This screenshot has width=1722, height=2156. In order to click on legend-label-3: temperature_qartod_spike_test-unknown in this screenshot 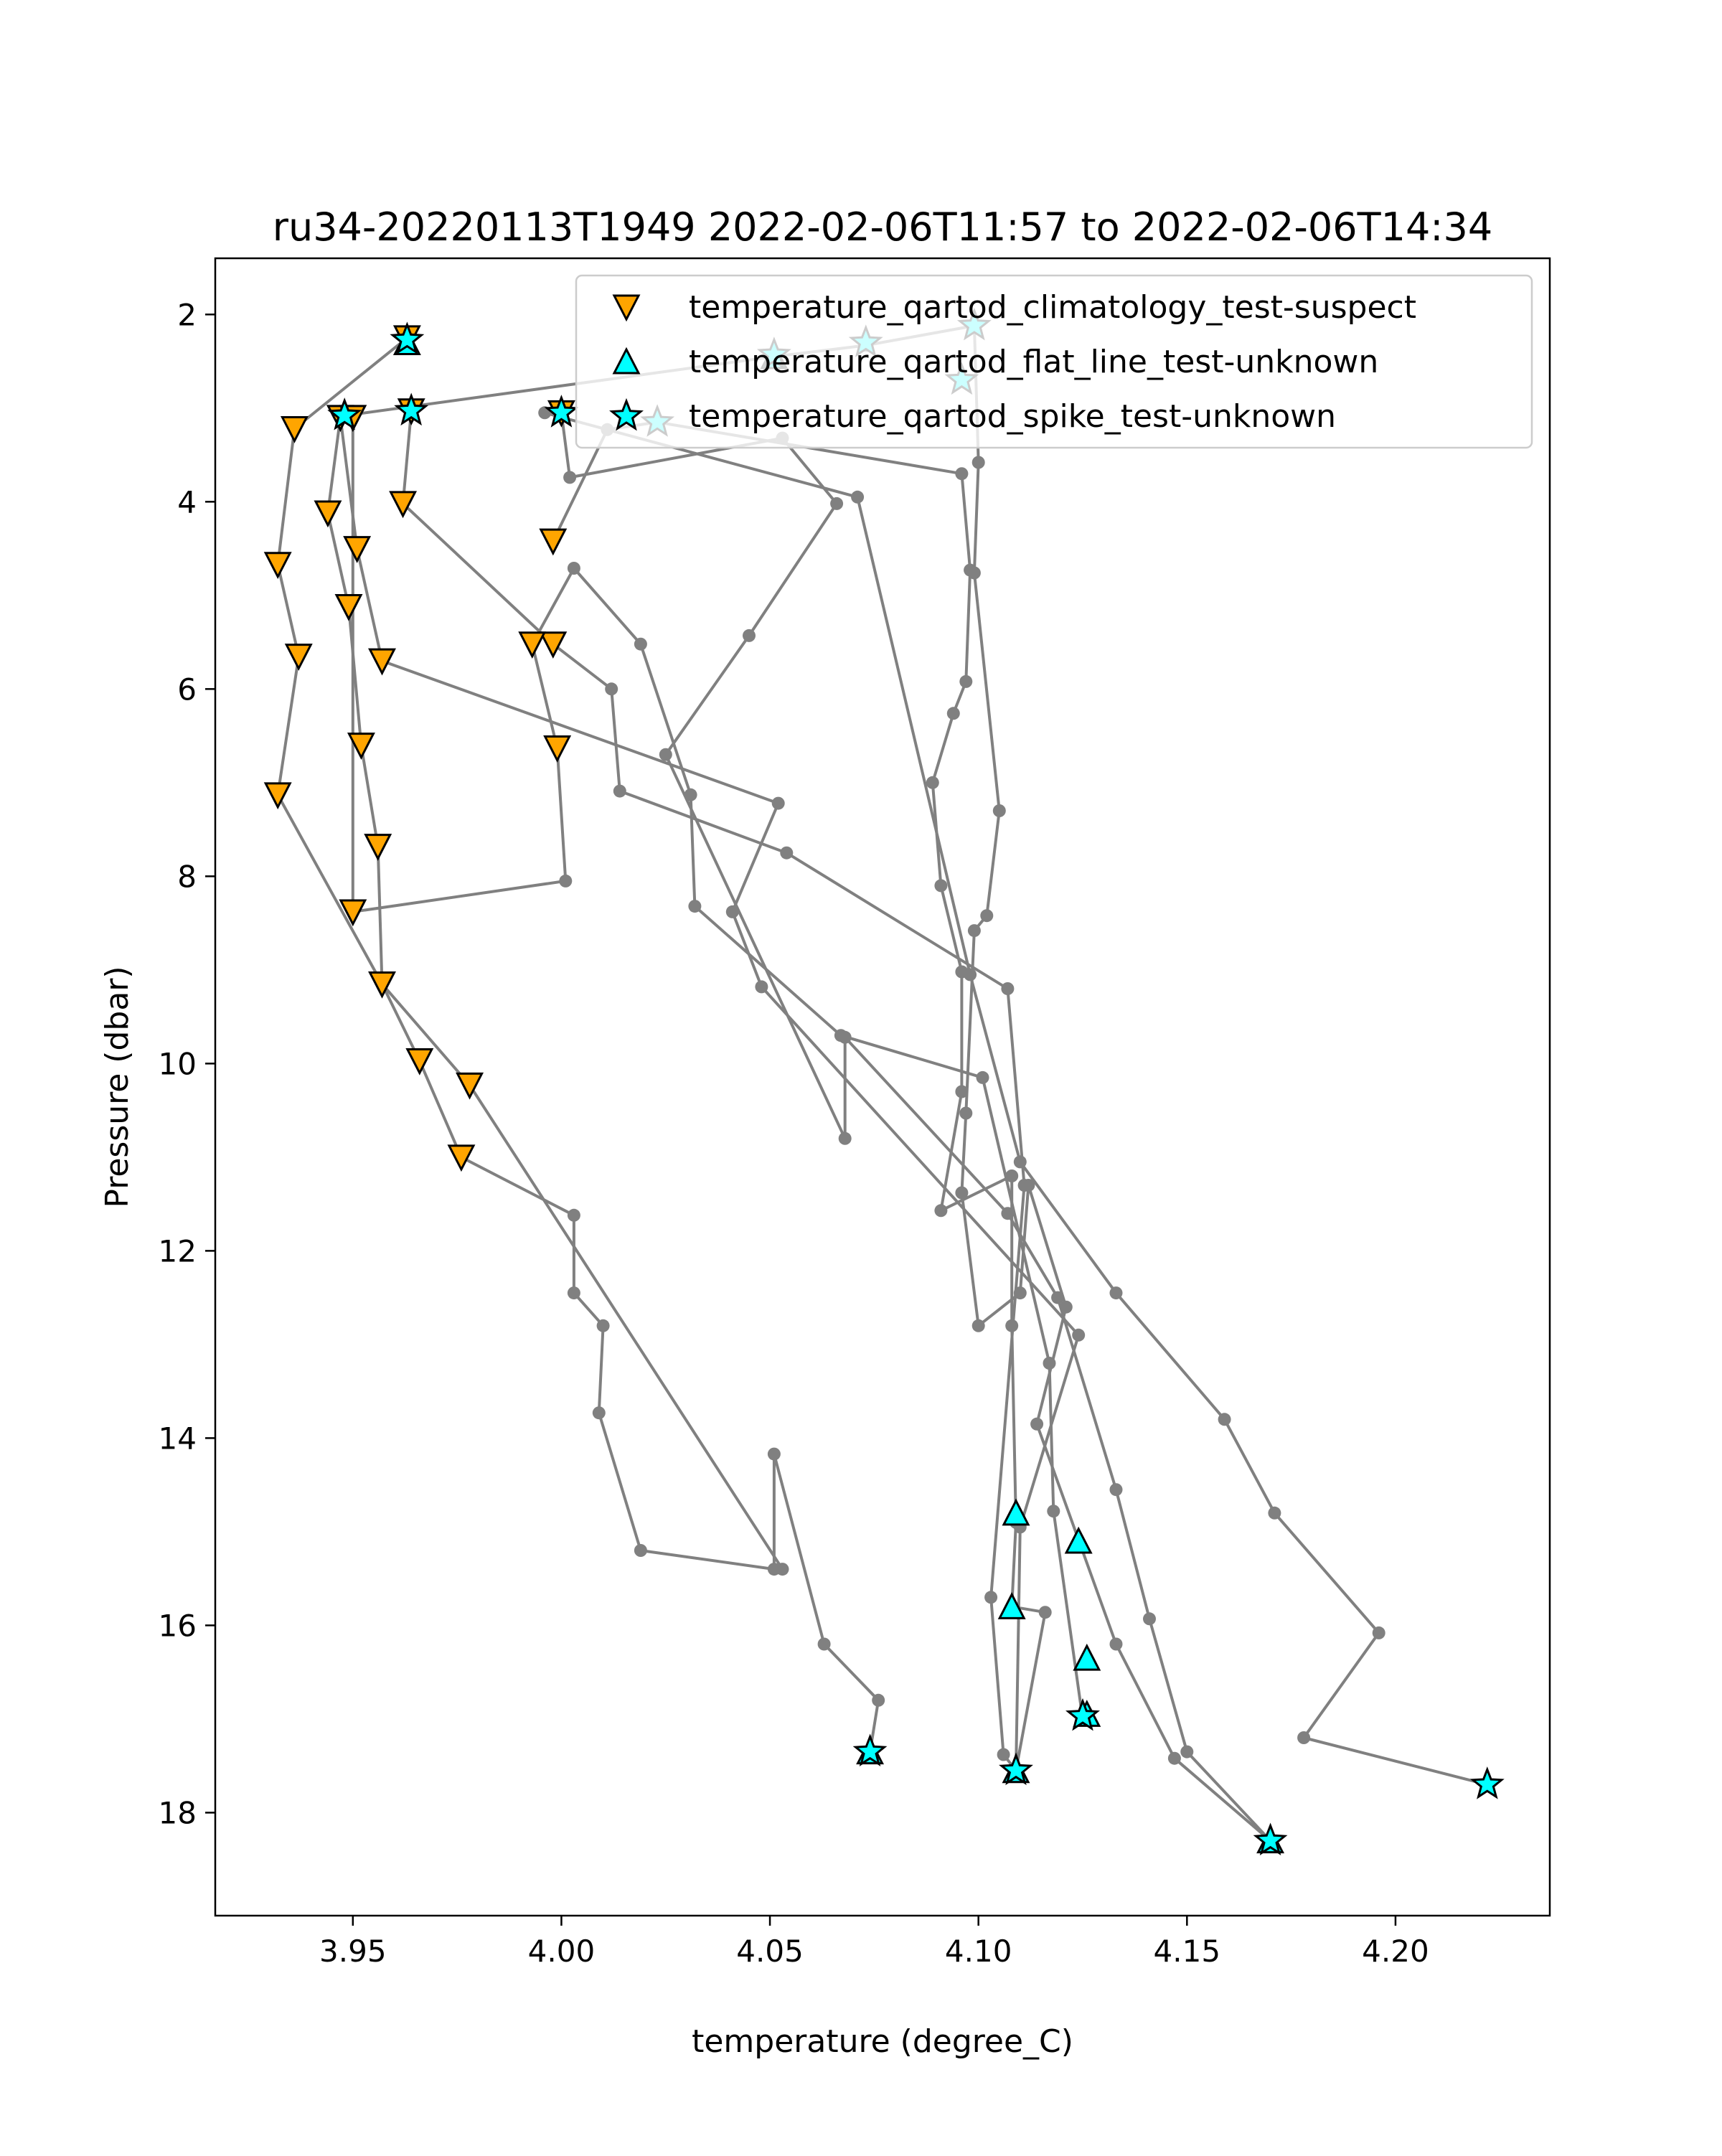, I will do `click(1012, 416)`.